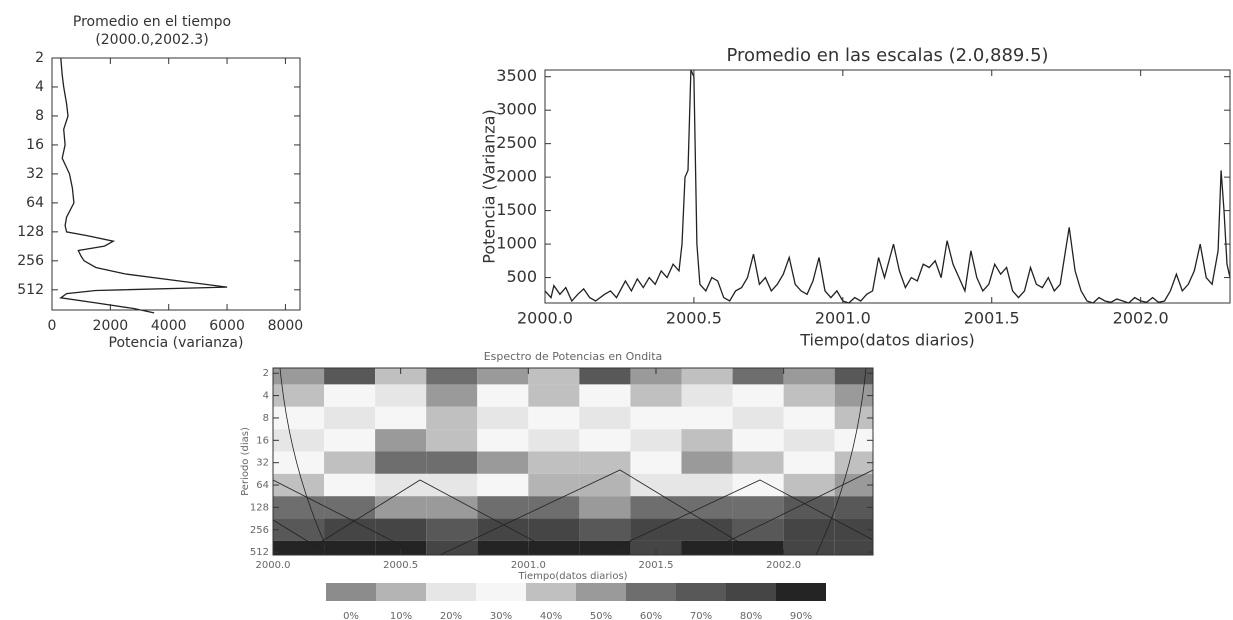 The height and width of the screenshot is (620, 1233). What do you see at coordinates (516, 176) in the screenshot?
I see `y-tick-label: 2000` at bounding box center [516, 176].